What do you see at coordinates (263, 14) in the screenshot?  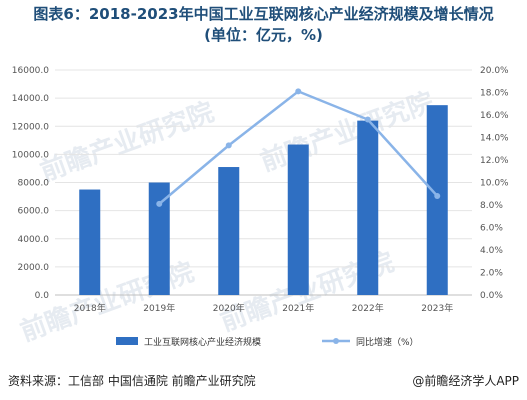 I see `title-line-1: 图表6：2018-2023年中国工业互联网核心产业经济规模及增长情况` at bounding box center [263, 14].